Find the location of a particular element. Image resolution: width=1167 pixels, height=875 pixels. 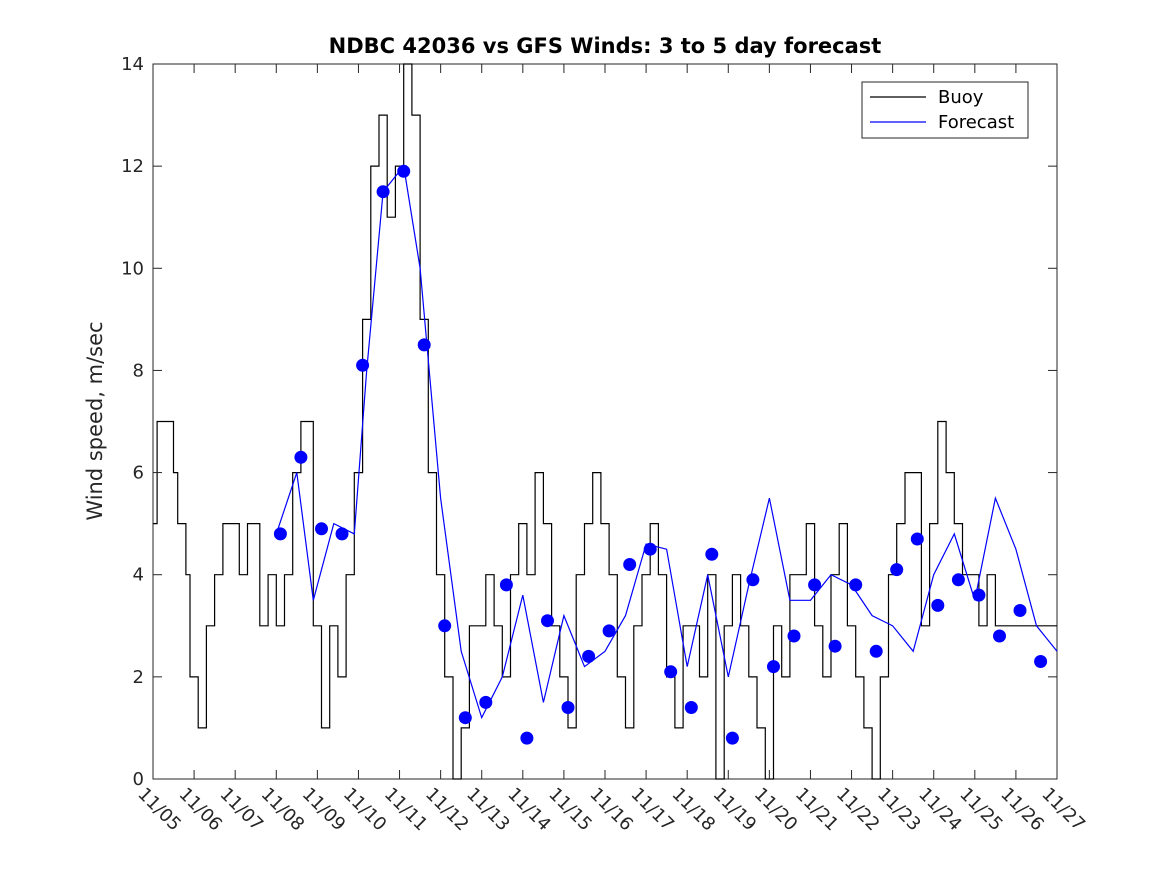

y-tick-label: 6 is located at coordinates (138, 473).